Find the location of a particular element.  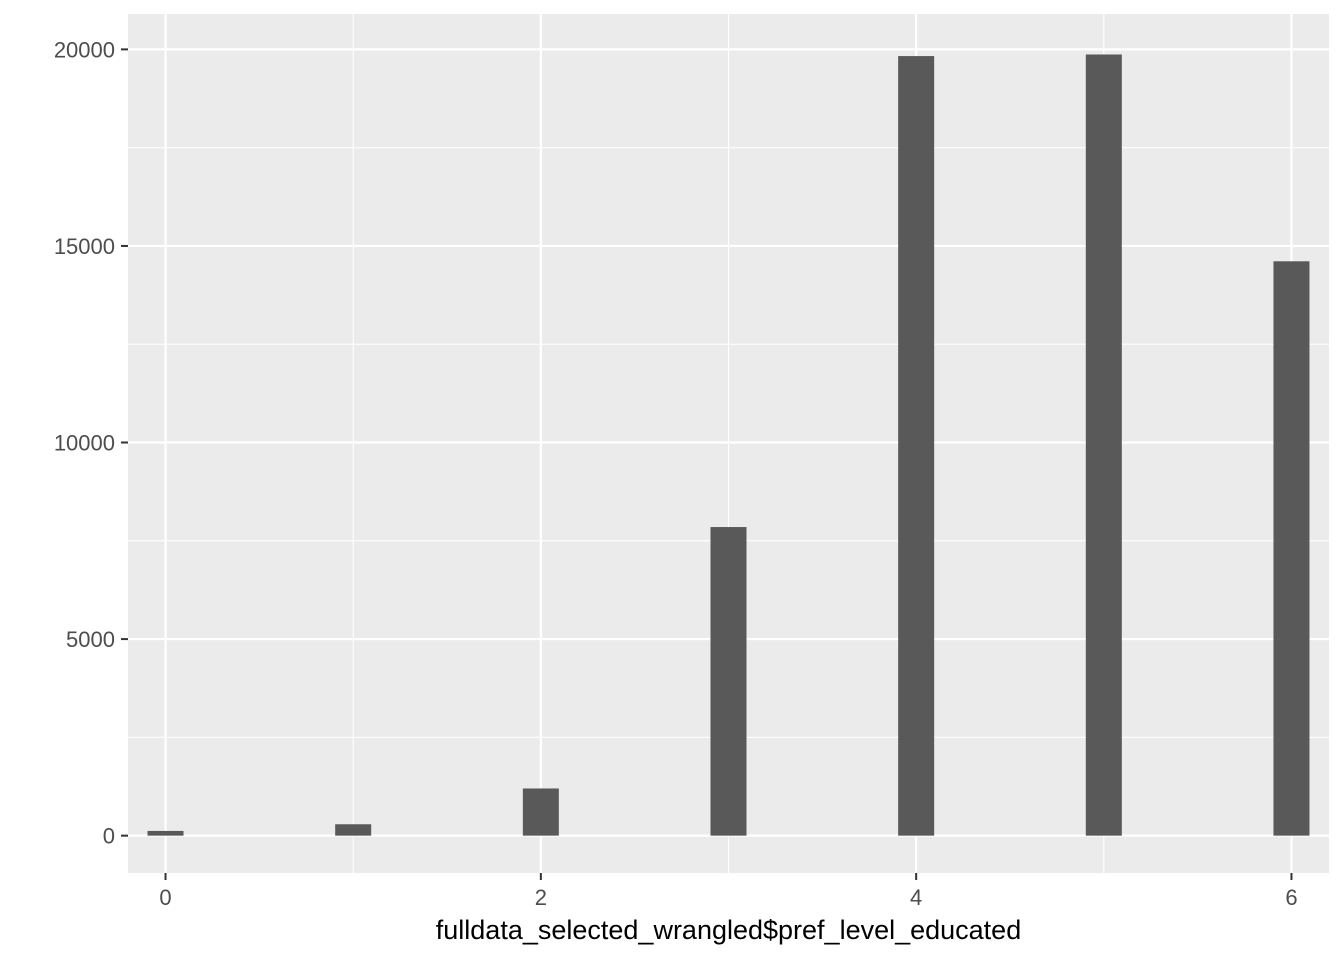

y-axis: 0 5000 10000 15000 20000 is located at coordinates (91, 443).